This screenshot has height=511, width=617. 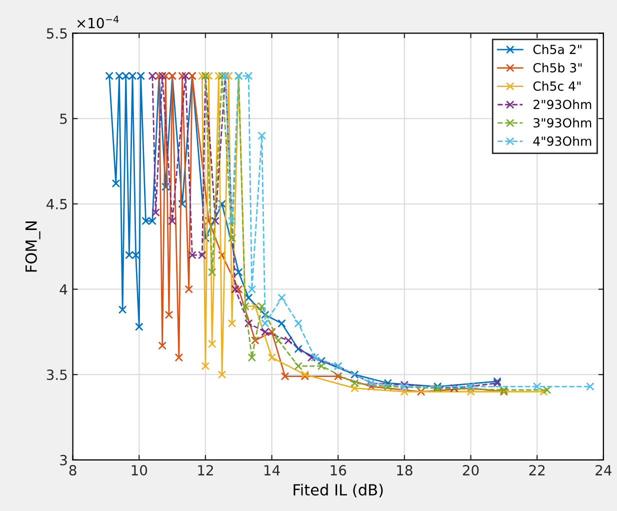 What do you see at coordinates (272, 470) in the screenshot?
I see `x-tick-label: 14` at bounding box center [272, 470].